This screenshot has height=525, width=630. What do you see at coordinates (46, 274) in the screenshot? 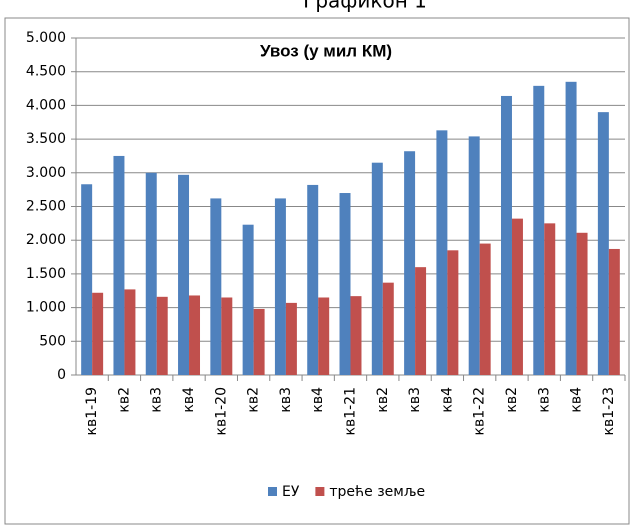
I see `y-tick-label: 1.500` at bounding box center [46, 274].